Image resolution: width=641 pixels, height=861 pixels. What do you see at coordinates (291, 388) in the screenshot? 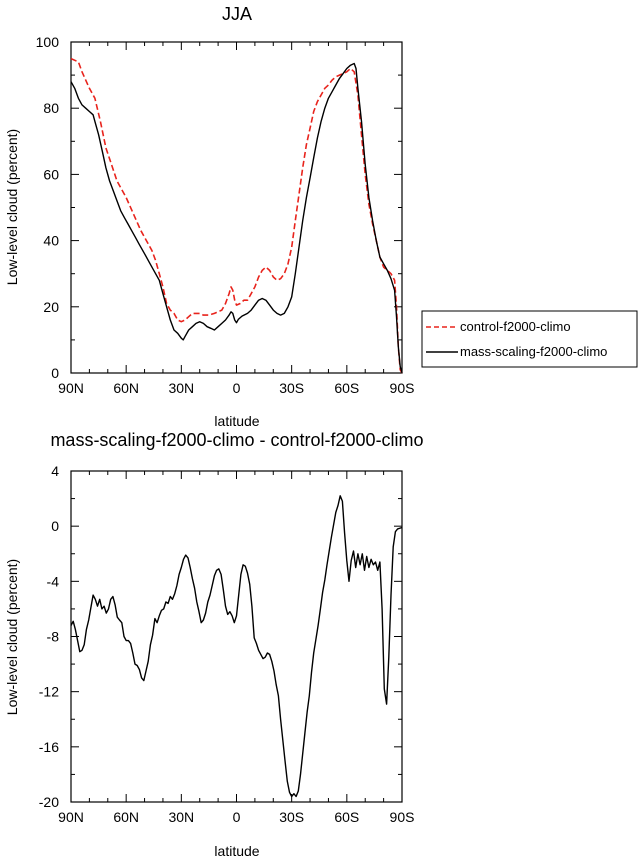
I see `top-x-tick-label: 30S` at bounding box center [291, 388].